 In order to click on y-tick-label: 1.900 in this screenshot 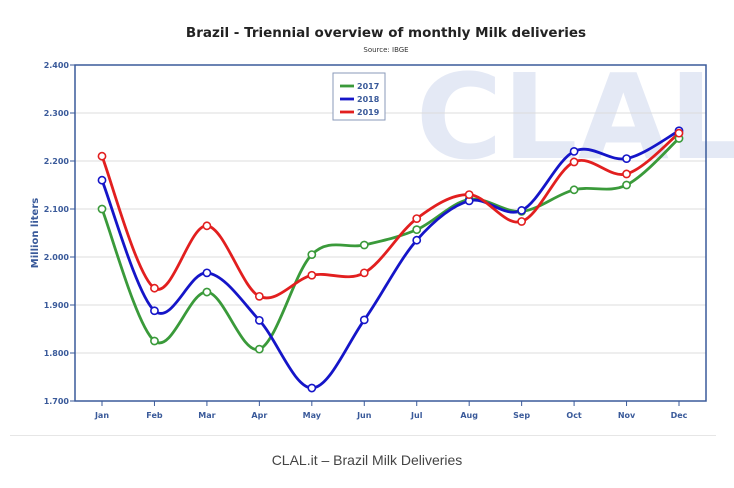, I will do `click(57, 305)`.